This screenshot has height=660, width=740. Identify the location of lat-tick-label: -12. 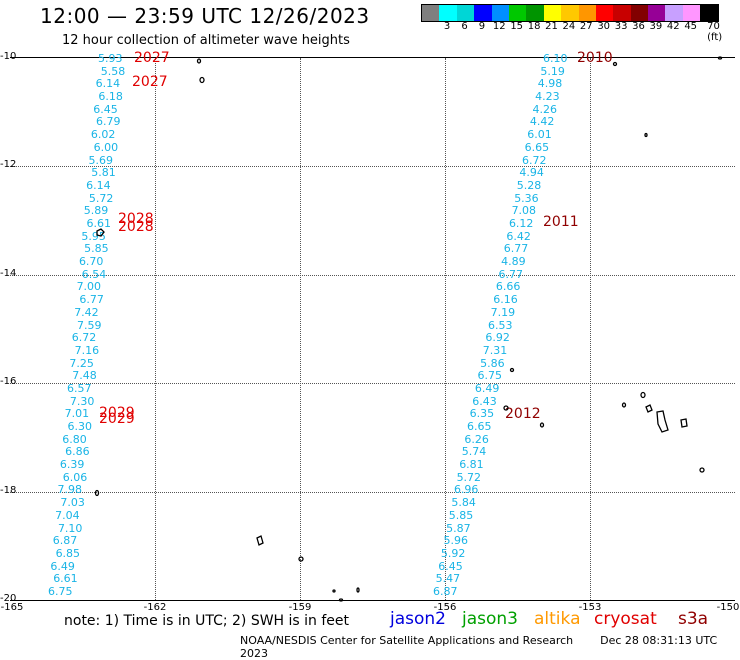
(8, 165).